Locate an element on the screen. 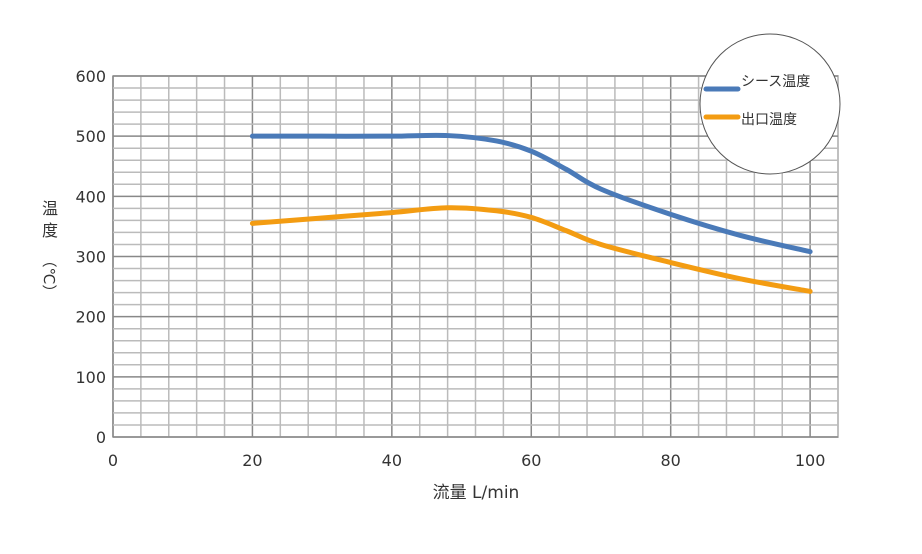  x-tick-label: 40 is located at coordinates (392, 460).